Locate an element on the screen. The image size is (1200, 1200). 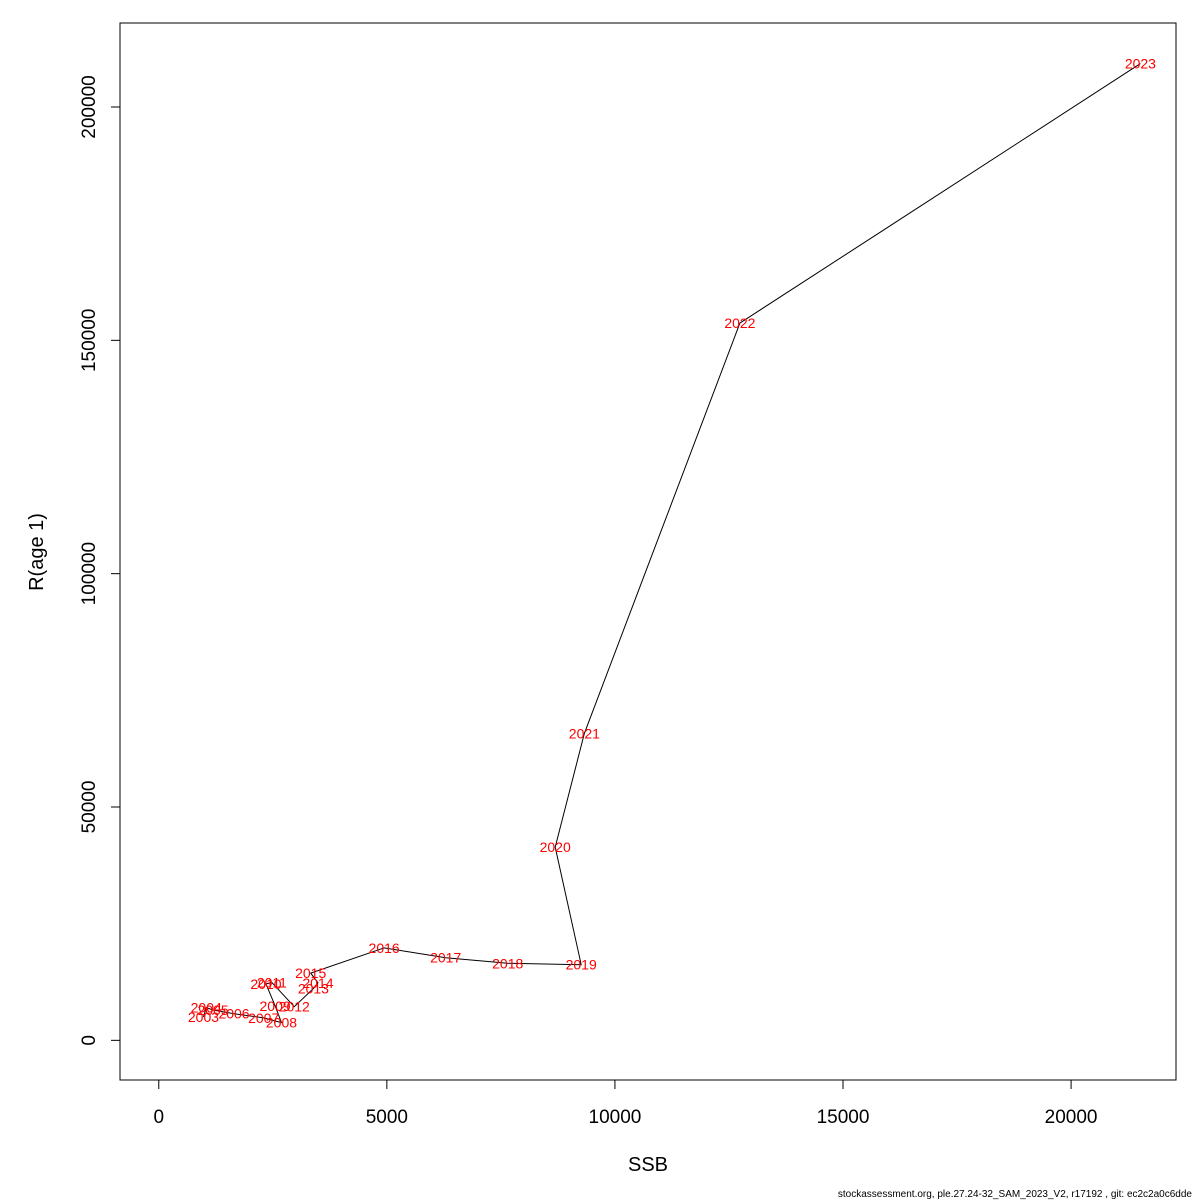
point-label: 2010 is located at coordinates (265, 984).